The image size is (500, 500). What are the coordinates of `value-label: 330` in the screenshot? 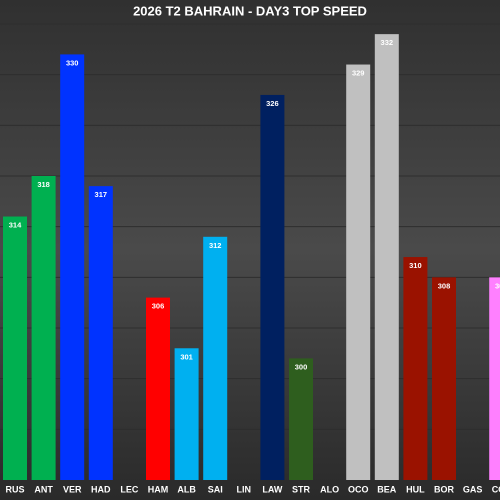 It's located at (72, 62).